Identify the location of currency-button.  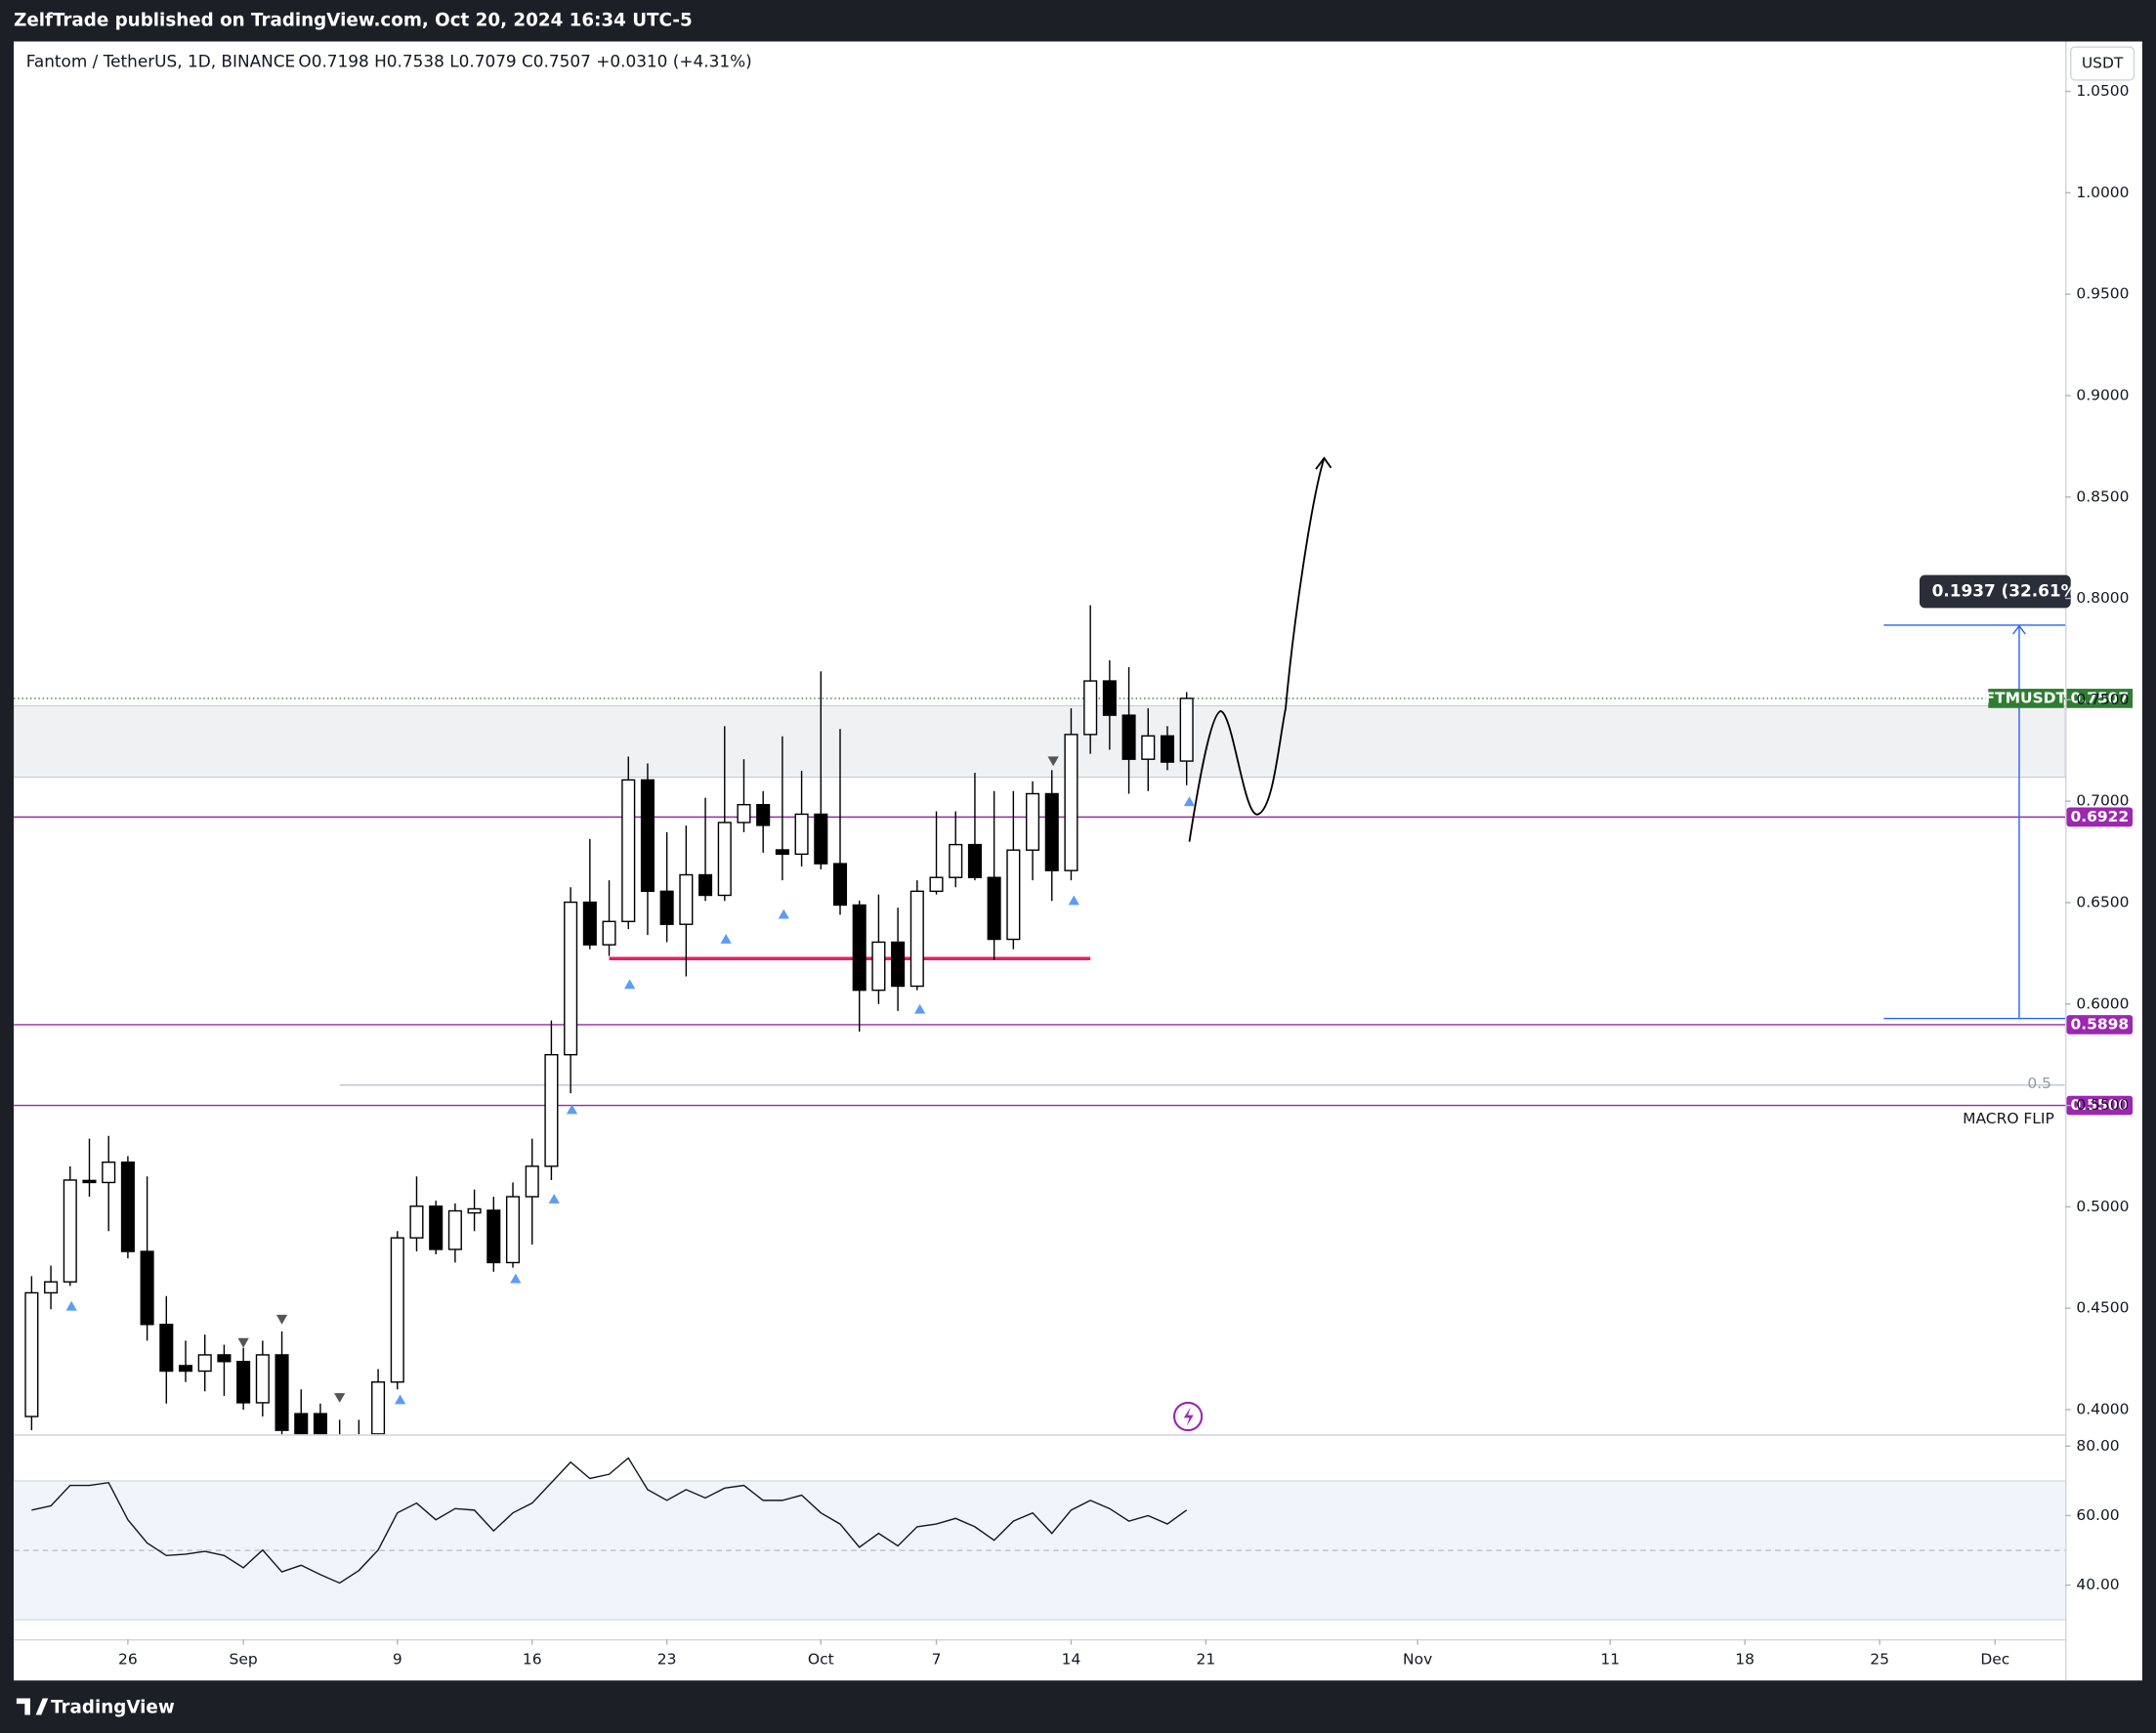
(2103, 63).